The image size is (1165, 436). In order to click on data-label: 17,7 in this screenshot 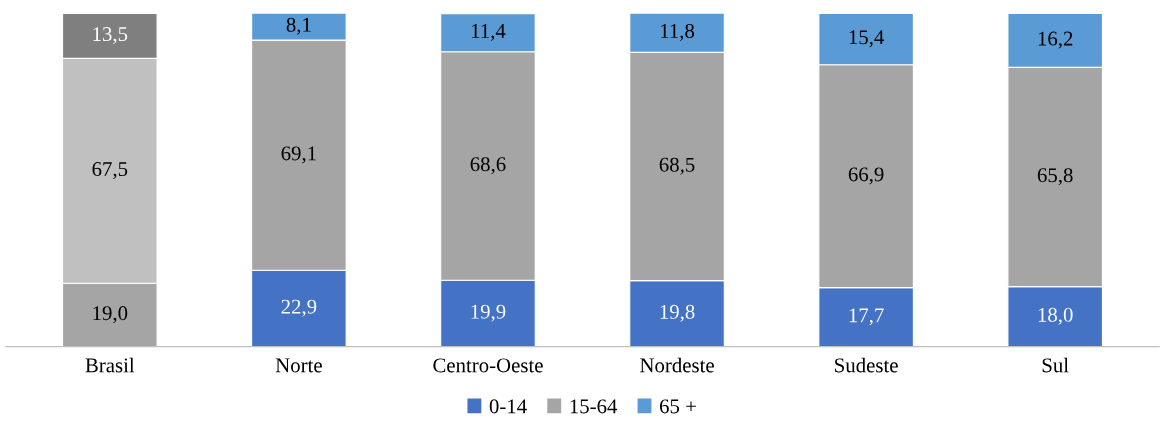, I will do `click(866, 317)`.